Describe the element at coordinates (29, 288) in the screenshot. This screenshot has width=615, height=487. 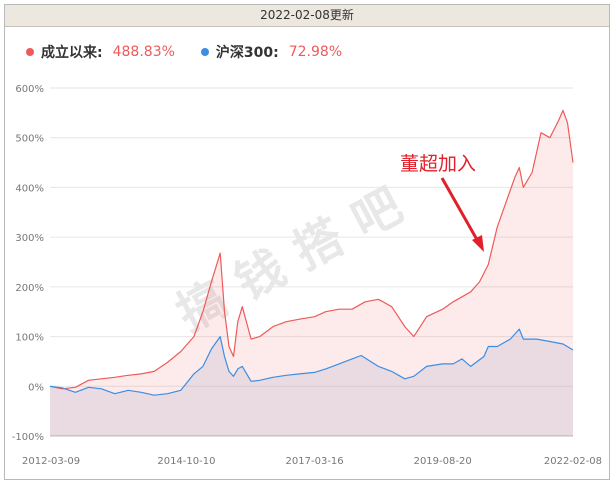
I see `y-tick-label: 200%` at that location.